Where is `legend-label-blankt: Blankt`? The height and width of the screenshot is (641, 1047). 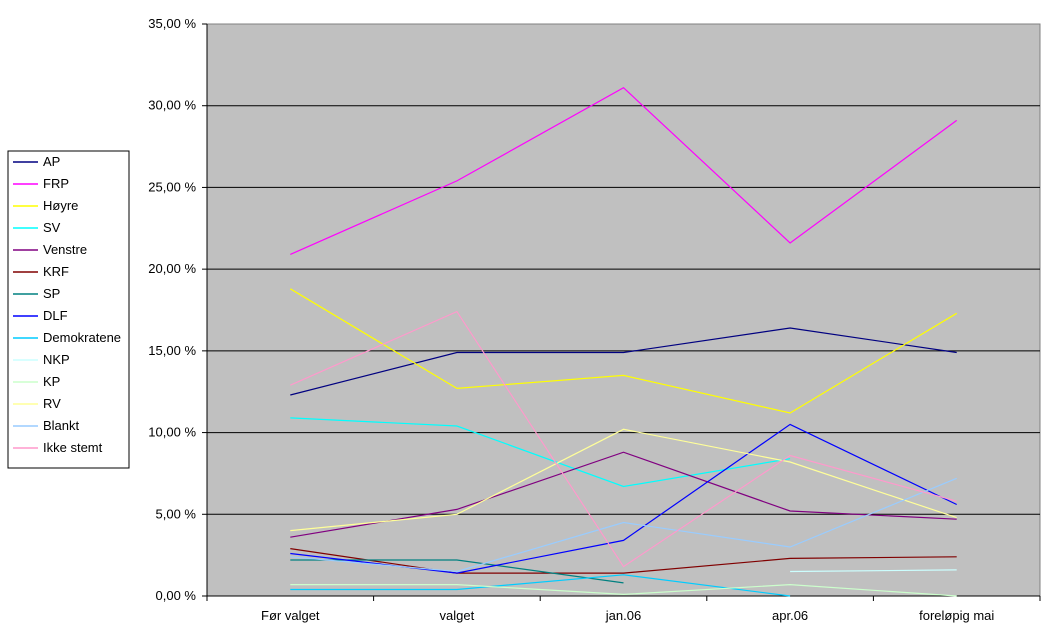 legend-label-blankt: Blankt is located at coordinates (61, 425).